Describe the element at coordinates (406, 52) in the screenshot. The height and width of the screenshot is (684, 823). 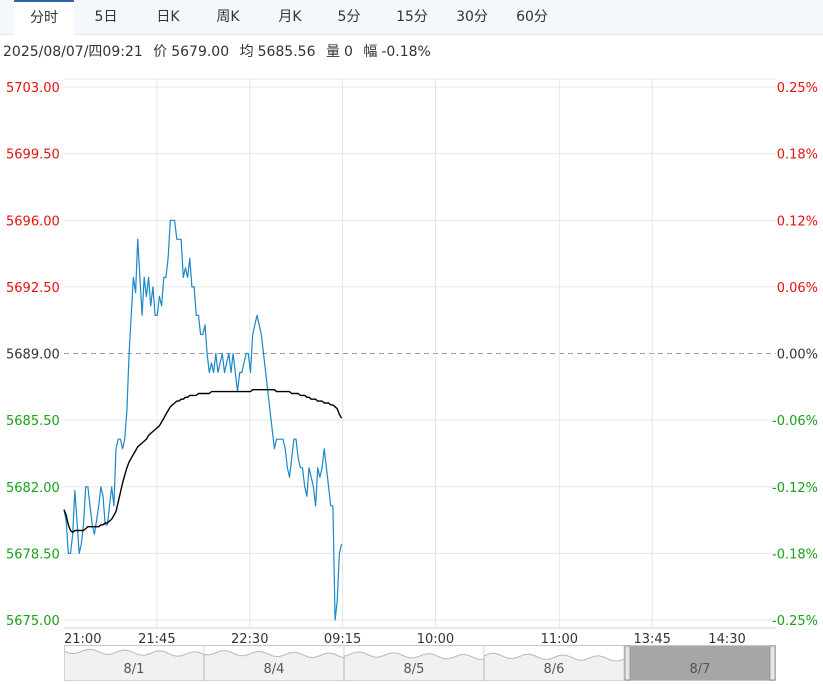
I see `info-chg: -0.18%` at that location.